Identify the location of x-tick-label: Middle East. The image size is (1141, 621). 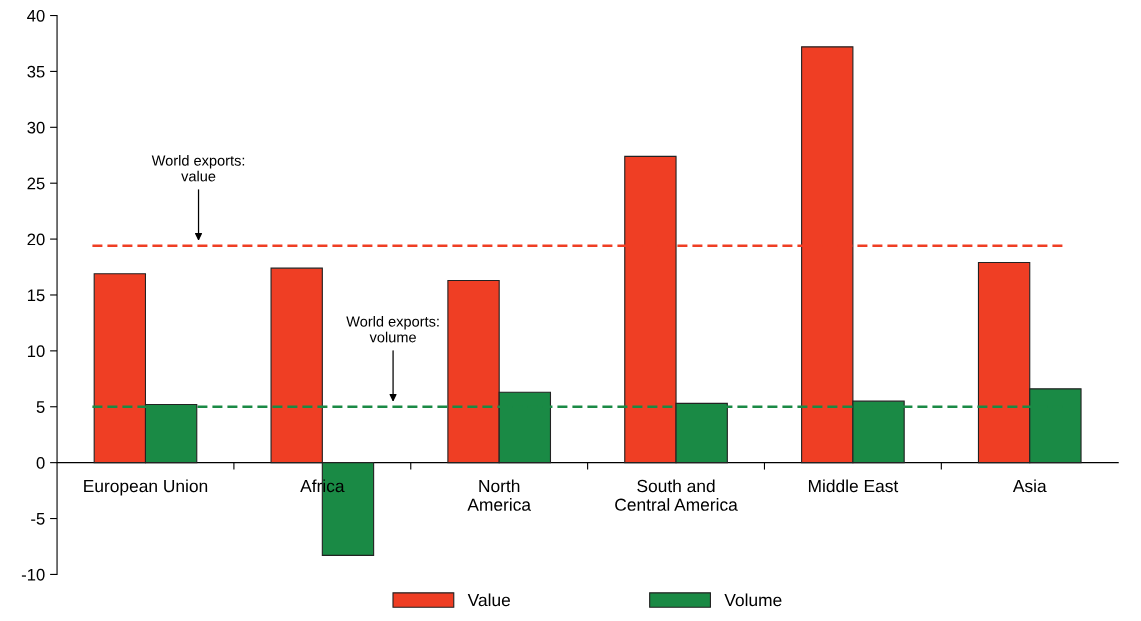
(853, 486).